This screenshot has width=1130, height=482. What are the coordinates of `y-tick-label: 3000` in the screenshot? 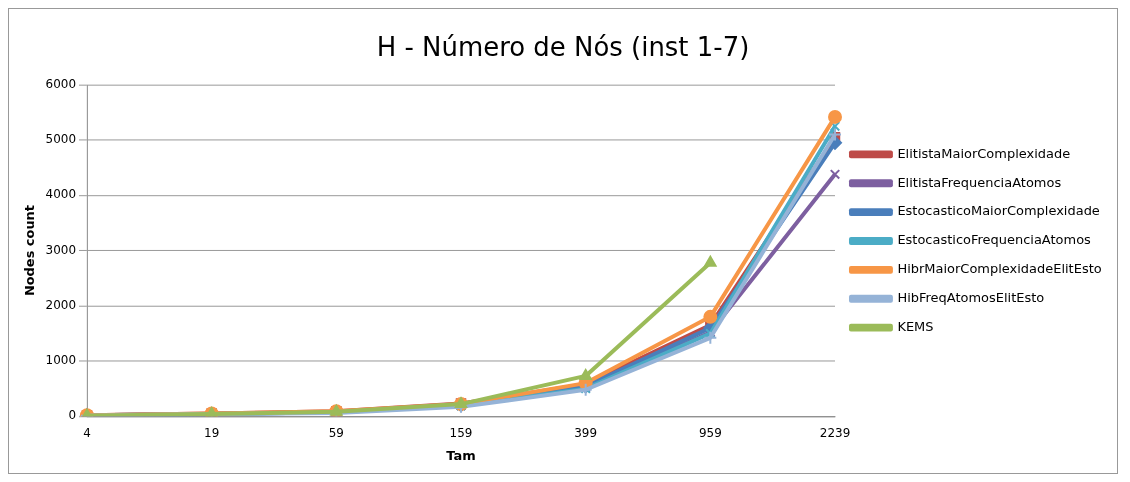 It's located at (61, 249).